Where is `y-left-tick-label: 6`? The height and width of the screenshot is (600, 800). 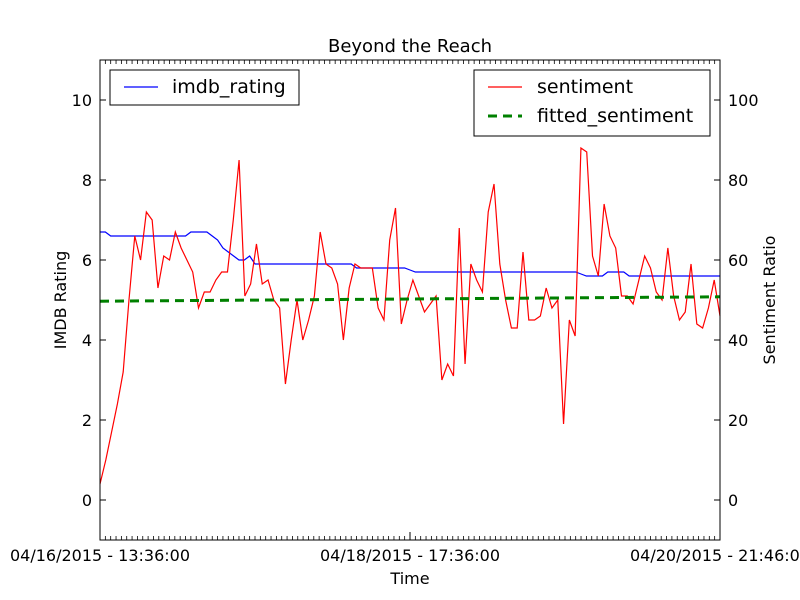 y-left-tick-label: 6 is located at coordinates (87, 260).